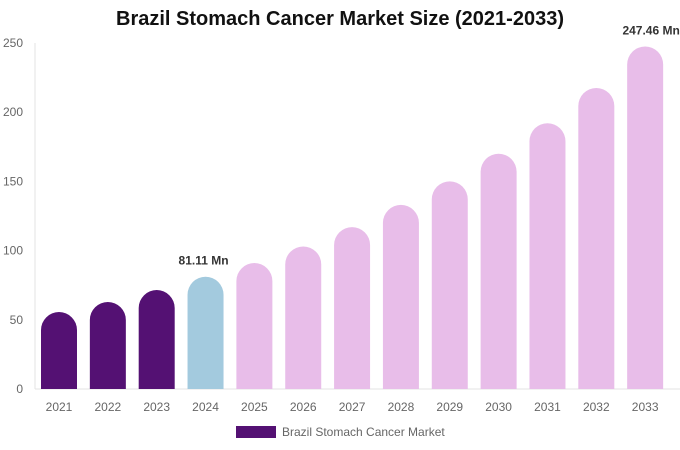  Describe the element at coordinates (256, 432) in the screenshot. I see `legend-swatch` at that location.